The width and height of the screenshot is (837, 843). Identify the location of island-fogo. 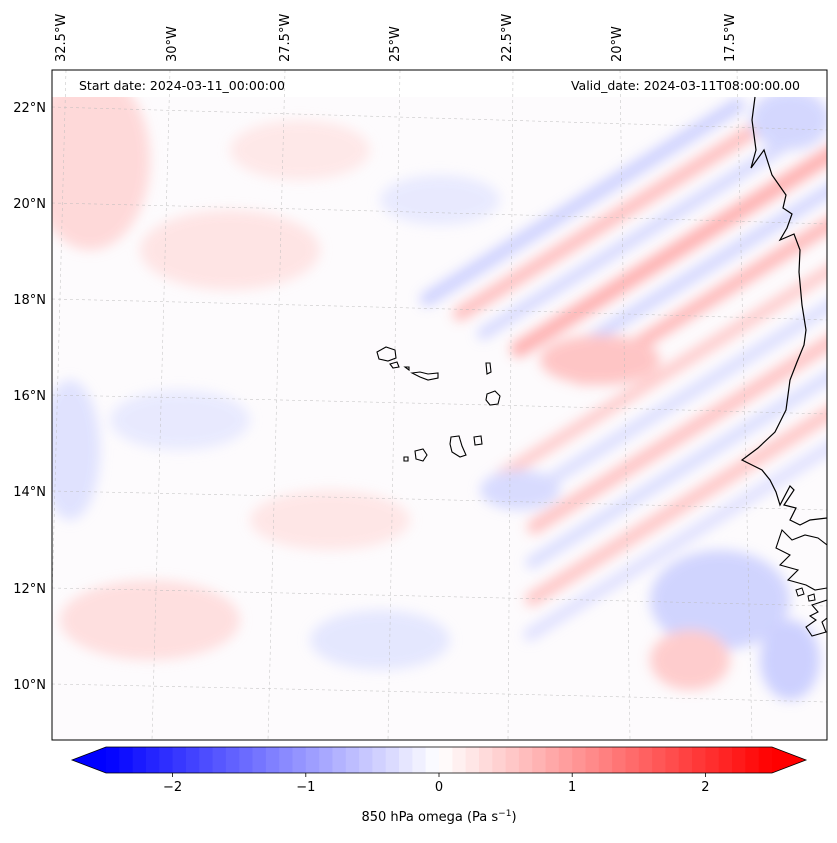
(421, 455).